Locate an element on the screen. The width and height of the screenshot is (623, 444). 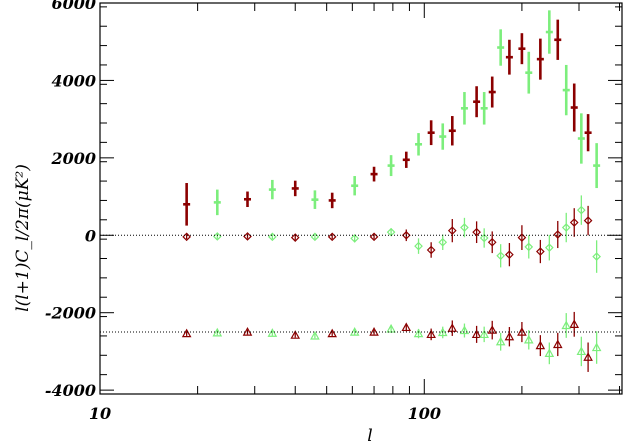
x-tick-label: 100 is located at coordinates (424, 413).